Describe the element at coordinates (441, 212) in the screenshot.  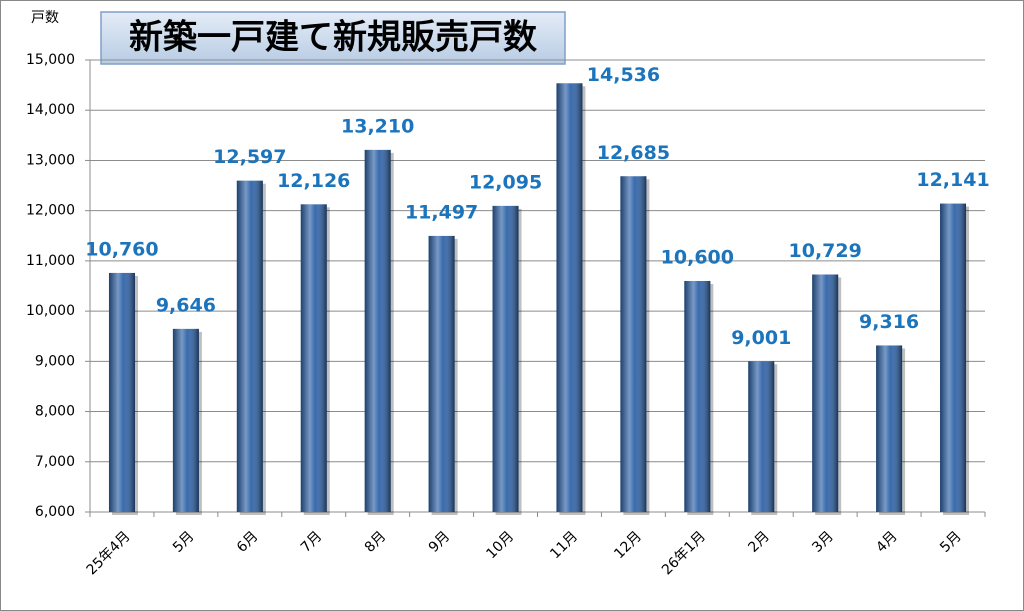
I see `value-label: 11,497` at that location.